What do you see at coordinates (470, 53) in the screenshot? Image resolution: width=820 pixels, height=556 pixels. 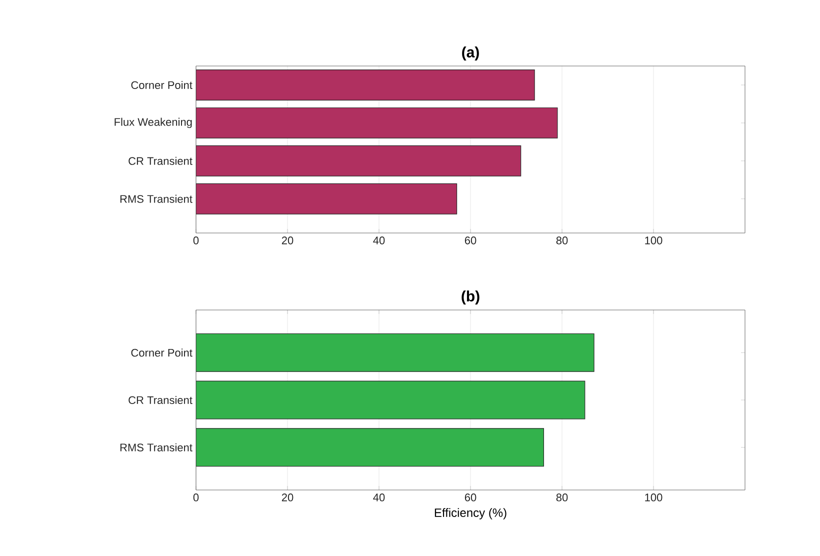 I see `chart-title: (a)` at bounding box center [470, 53].